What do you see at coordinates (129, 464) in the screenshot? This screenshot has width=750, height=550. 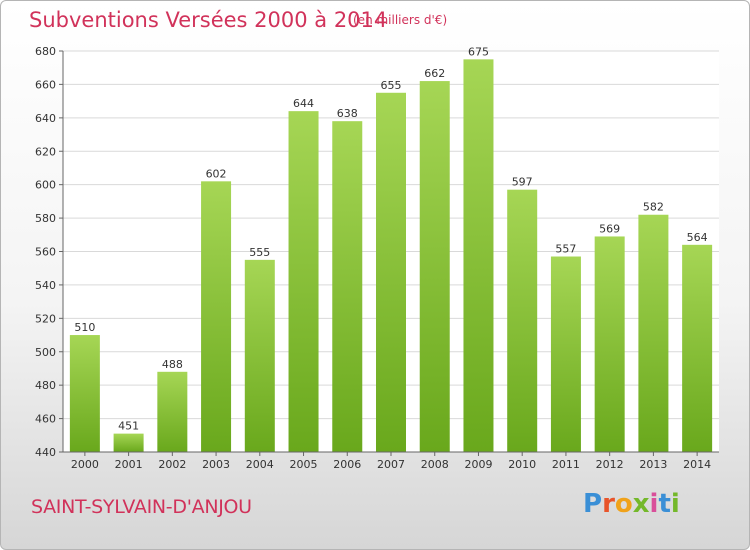 I see `x-tick-label: 2001` at bounding box center [129, 464].